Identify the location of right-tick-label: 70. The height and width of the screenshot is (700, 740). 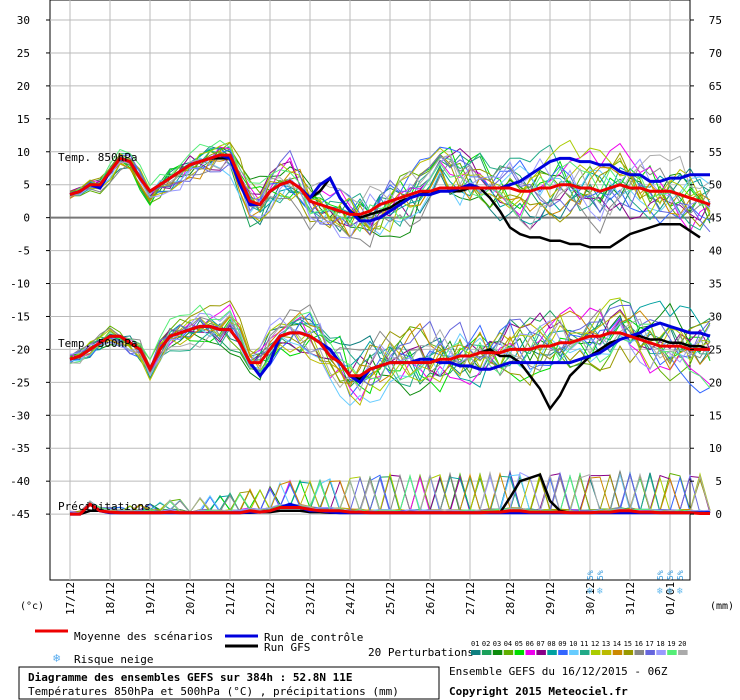
(715, 53).